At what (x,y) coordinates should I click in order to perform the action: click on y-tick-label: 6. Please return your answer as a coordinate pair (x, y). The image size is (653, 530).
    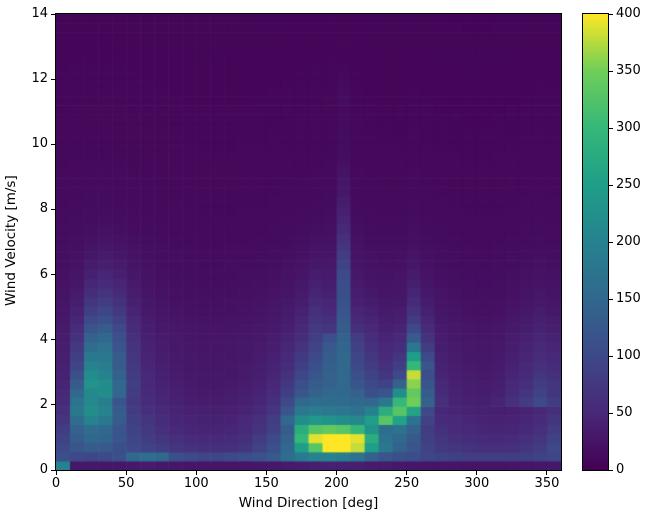
    Looking at the image, I should click on (43, 274).